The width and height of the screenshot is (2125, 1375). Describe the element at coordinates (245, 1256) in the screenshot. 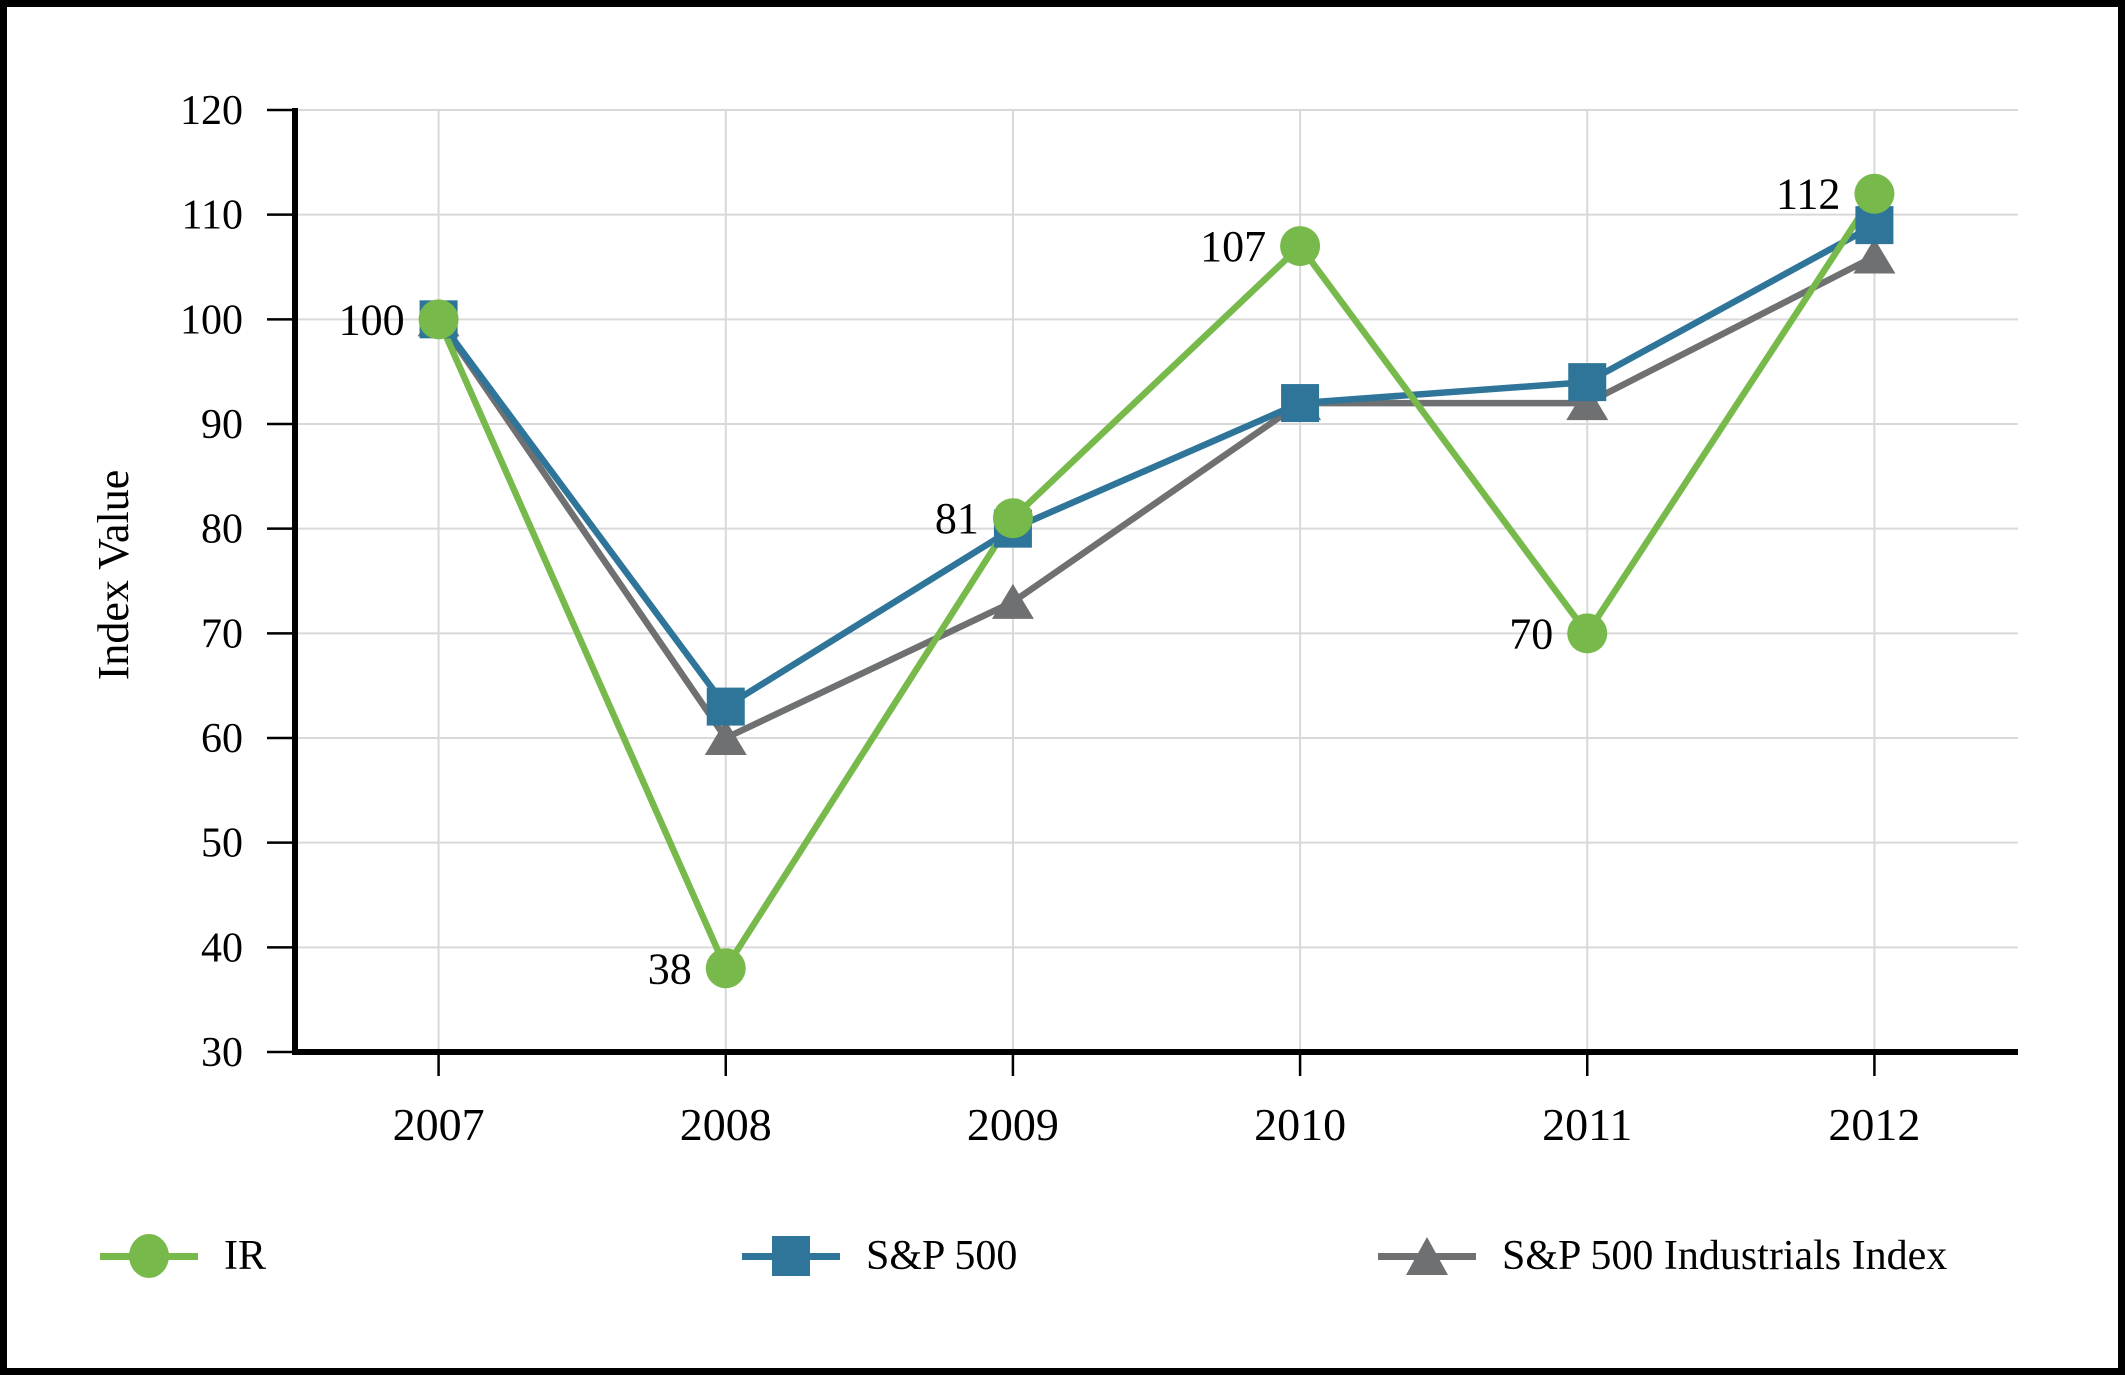

I see `legend-label-ir: IR` at that location.